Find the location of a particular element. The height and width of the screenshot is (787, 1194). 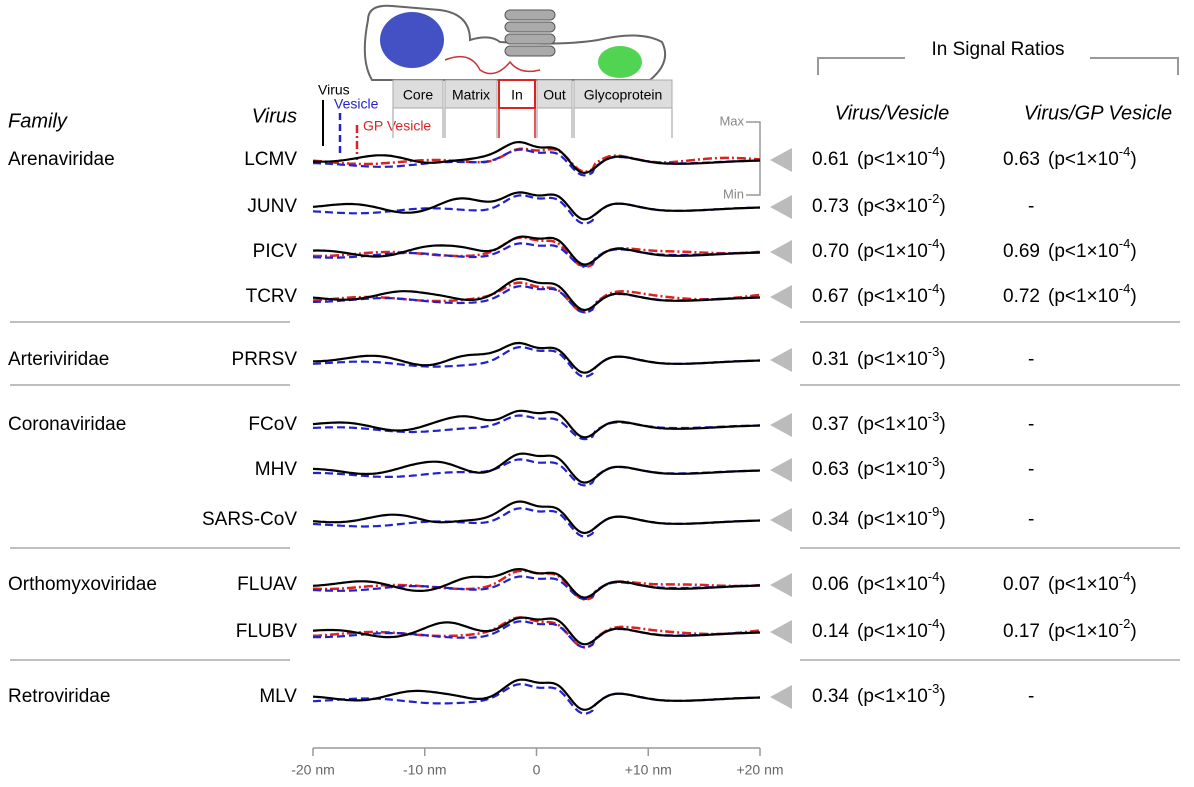

virus-label: FCoV is located at coordinates (272, 424).